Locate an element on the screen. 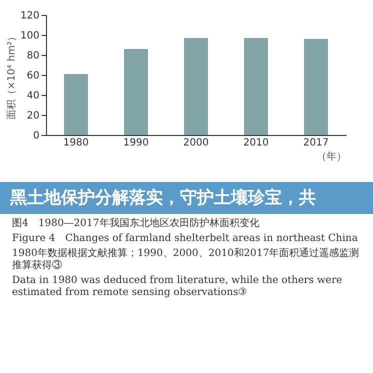  caption: Figure 4 Changes of farmland shelterbelt areas in northeast China is located at coordinates (185, 239).